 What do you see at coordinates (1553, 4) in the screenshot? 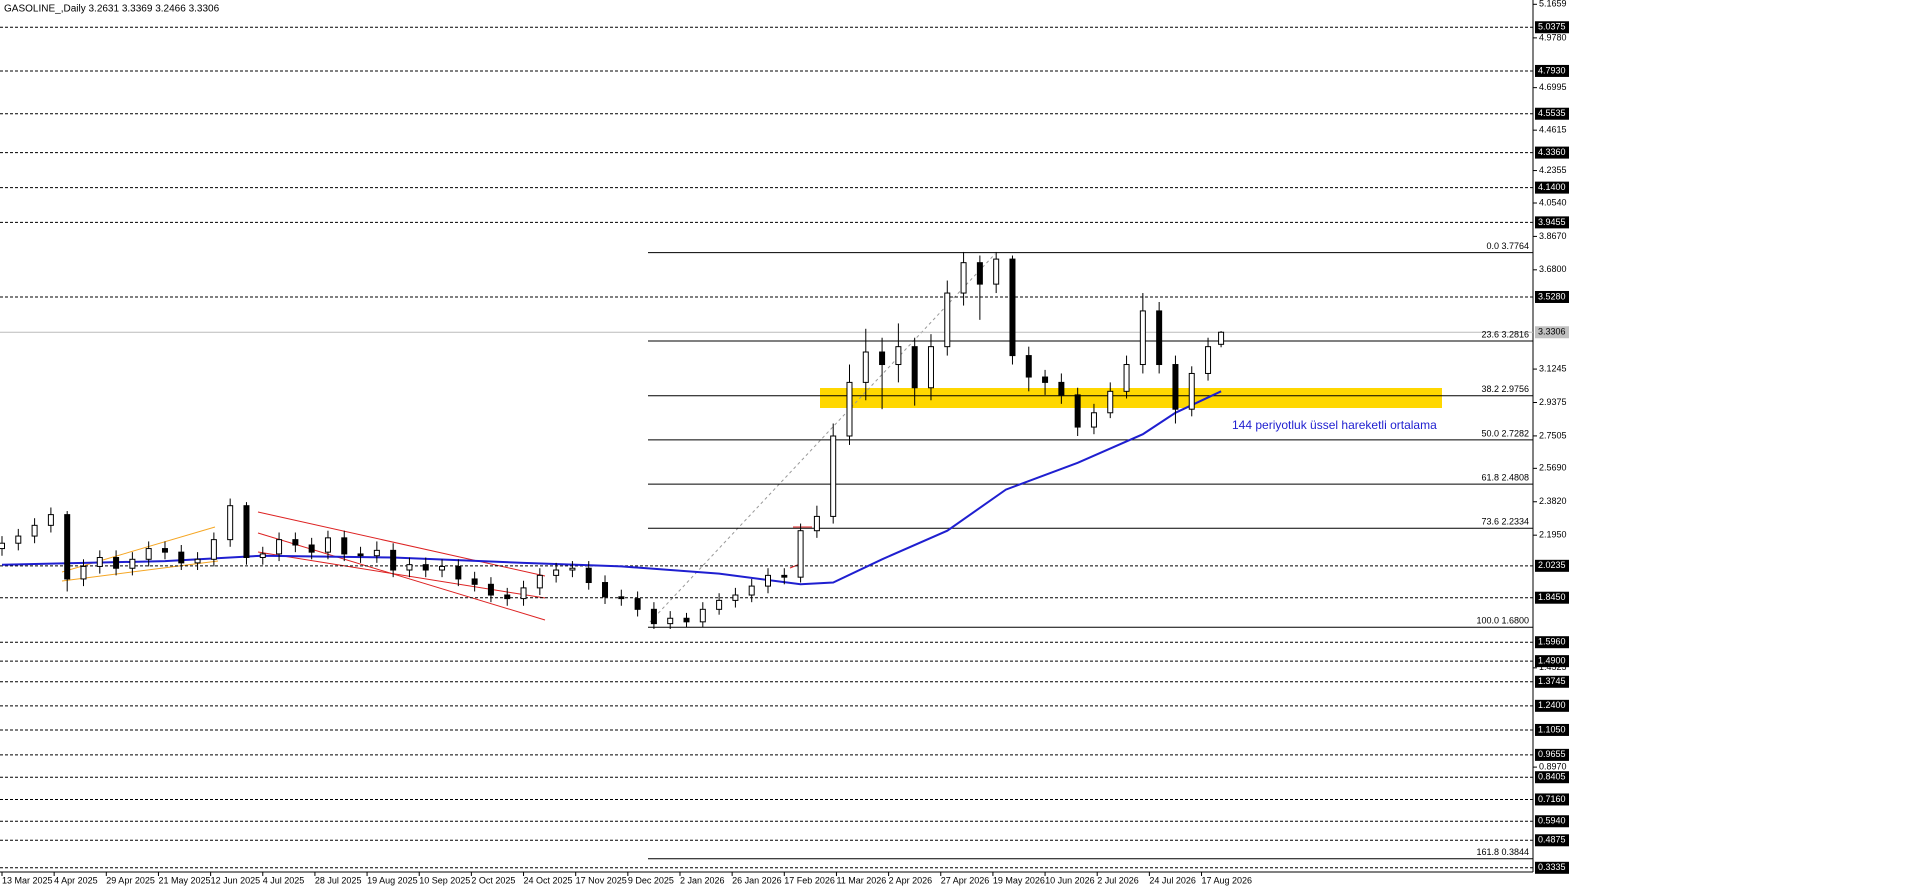
I see `y-tick-label: 5.1659` at bounding box center [1553, 4].